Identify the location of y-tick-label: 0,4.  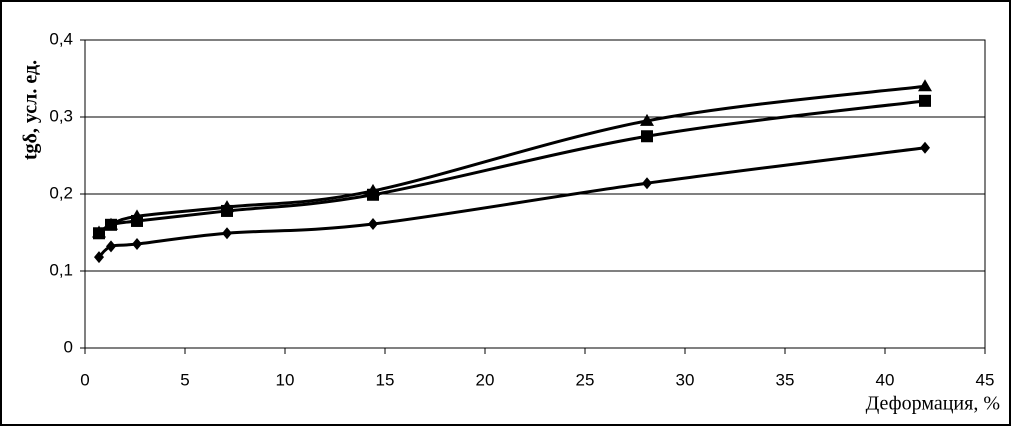
(61, 38).